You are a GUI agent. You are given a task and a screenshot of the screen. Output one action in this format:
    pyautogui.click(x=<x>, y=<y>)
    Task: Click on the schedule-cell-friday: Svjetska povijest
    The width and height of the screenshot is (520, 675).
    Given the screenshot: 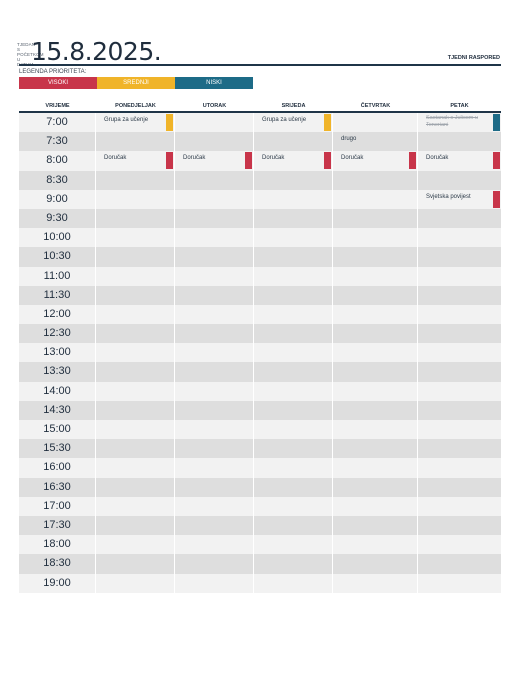 What is the action you would take?
    pyautogui.click(x=459, y=199)
    